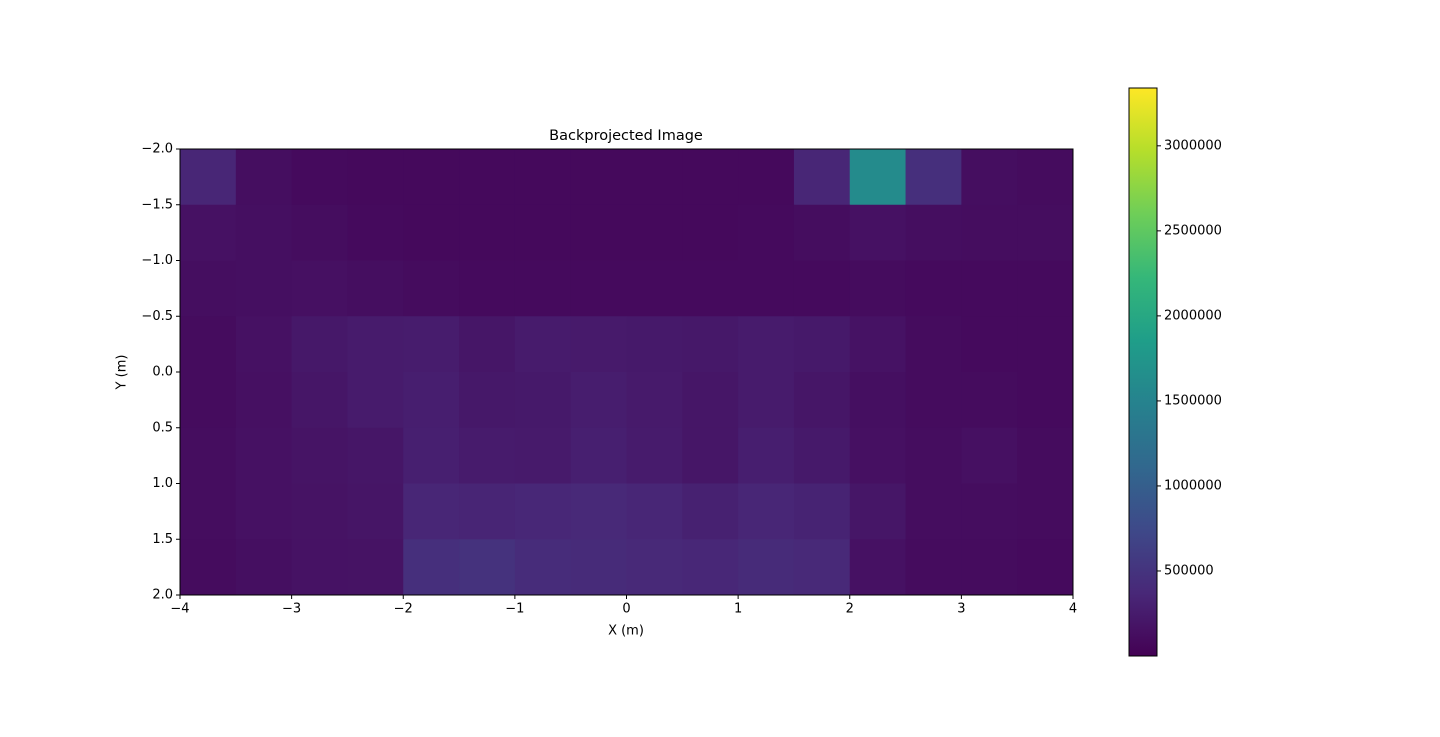 The height and width of the screenshot is (737, 1440). What do you see at coordinates (1189, 570) in the screenshot?
I see `colorbar-tick-label: 500000` at bounding box center [1189, 570].